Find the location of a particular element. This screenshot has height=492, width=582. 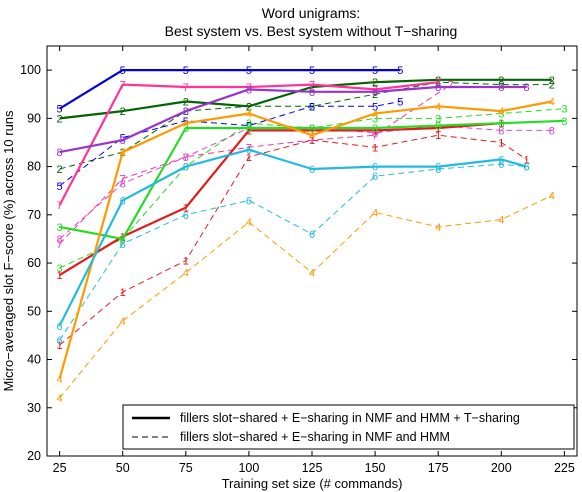

x-tick-label: 100 is located at coordinates (248, 468).